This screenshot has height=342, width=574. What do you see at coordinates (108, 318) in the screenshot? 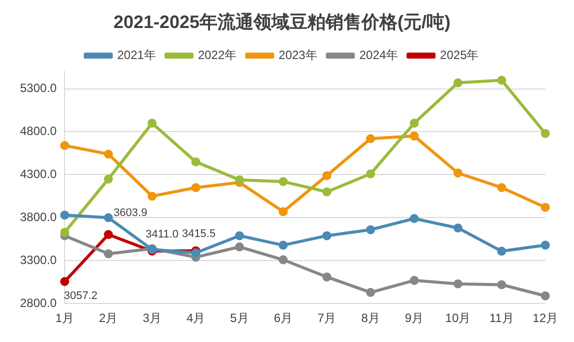
I see `x-tick-label: 2月` at bounding box center [108, 318].